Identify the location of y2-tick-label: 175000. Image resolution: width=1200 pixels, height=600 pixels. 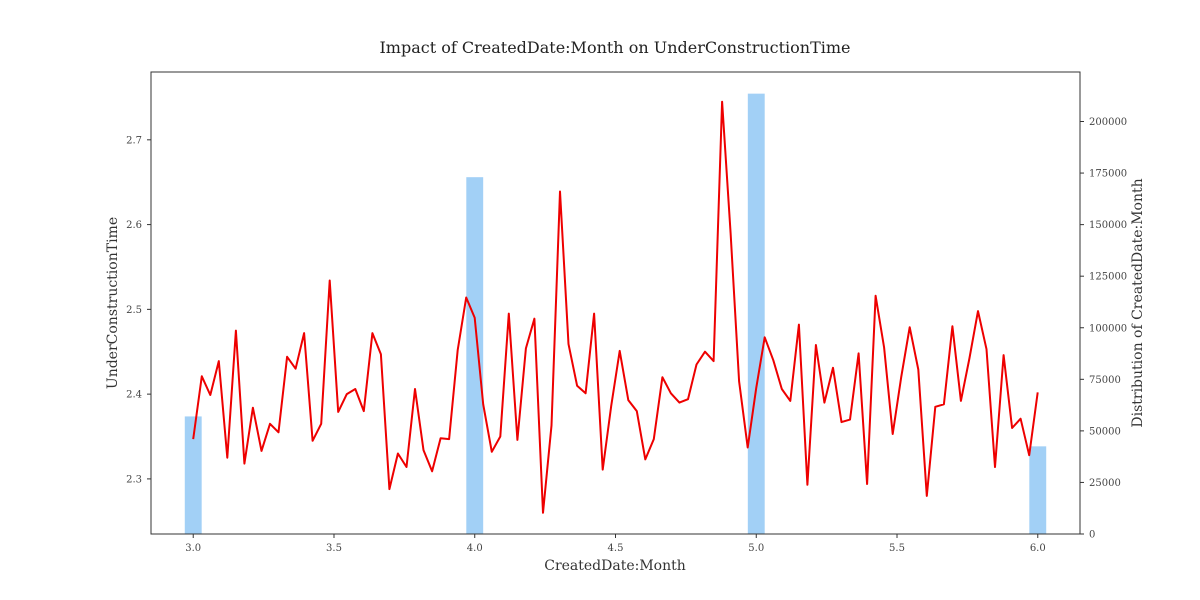
(1108, 174).